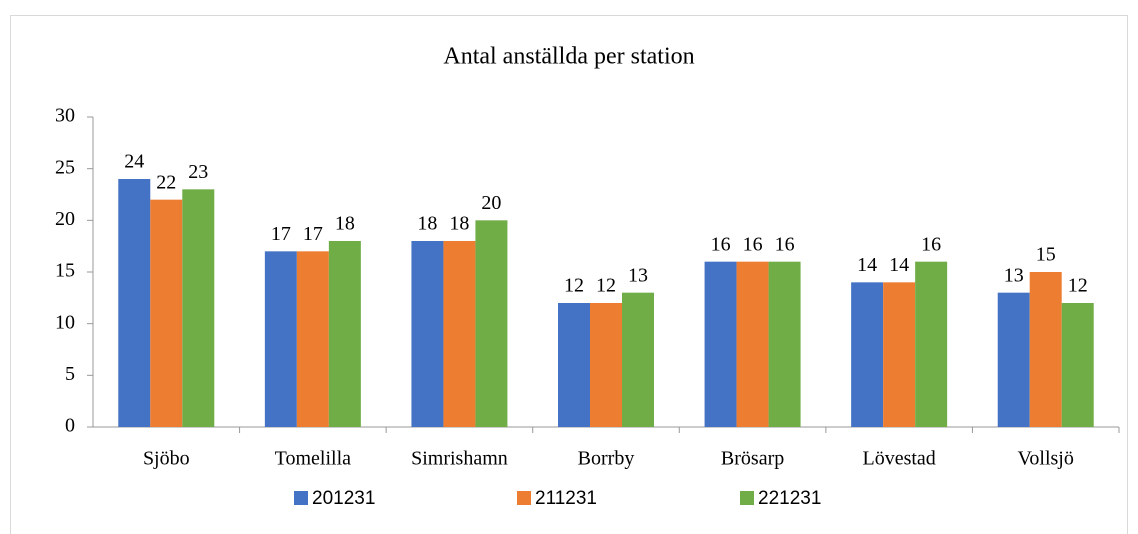  Describe the element at coordinates (70, 374) in the screenshot. I see `y-tick-label: 5` at that location.